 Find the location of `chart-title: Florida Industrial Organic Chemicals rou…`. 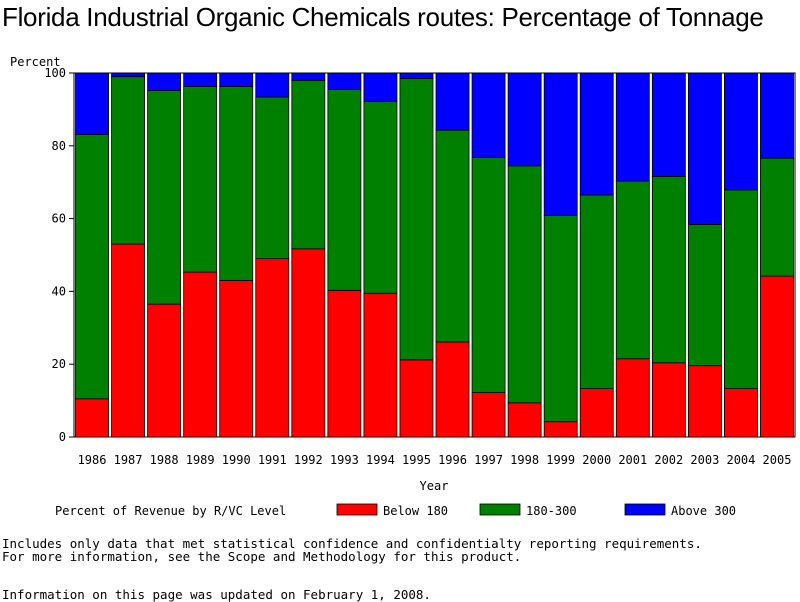

chart-title: Florida Industrial Organic Chemicals rou… is located at coordinates (383, 17).